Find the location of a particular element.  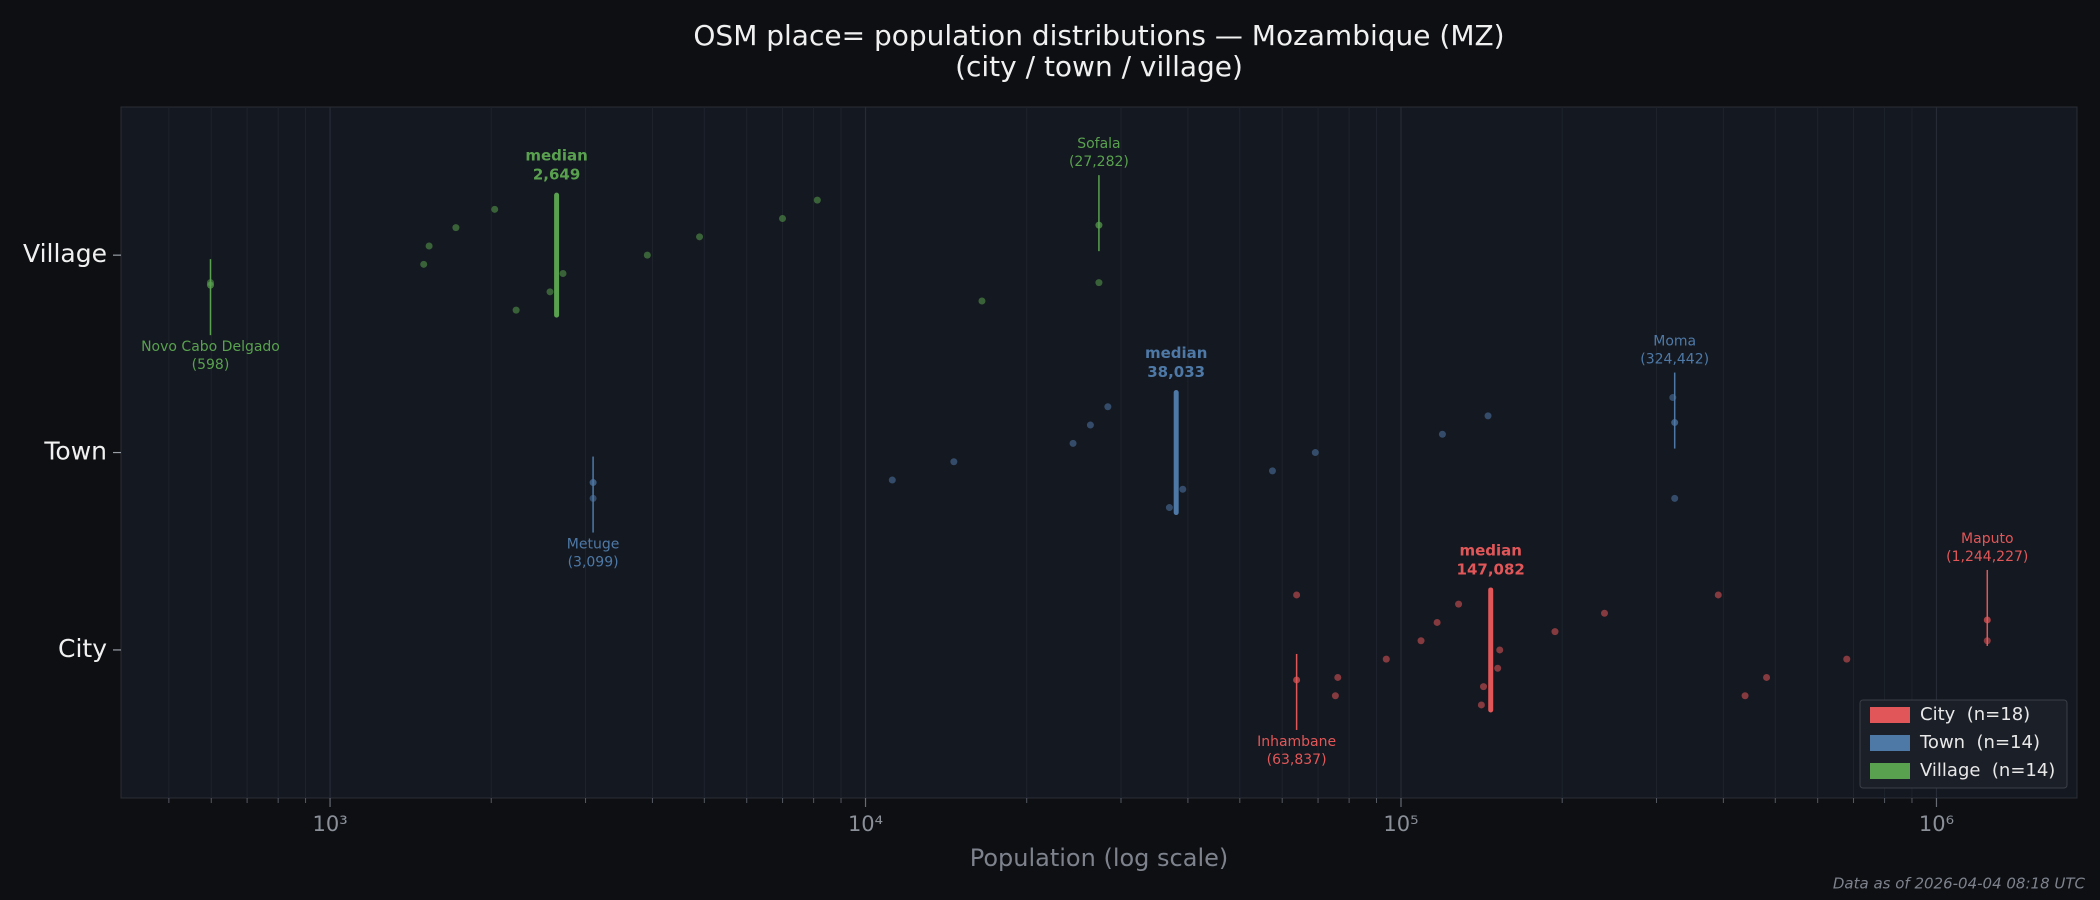

y-tick-label: City is located at coordinates (82, 648).